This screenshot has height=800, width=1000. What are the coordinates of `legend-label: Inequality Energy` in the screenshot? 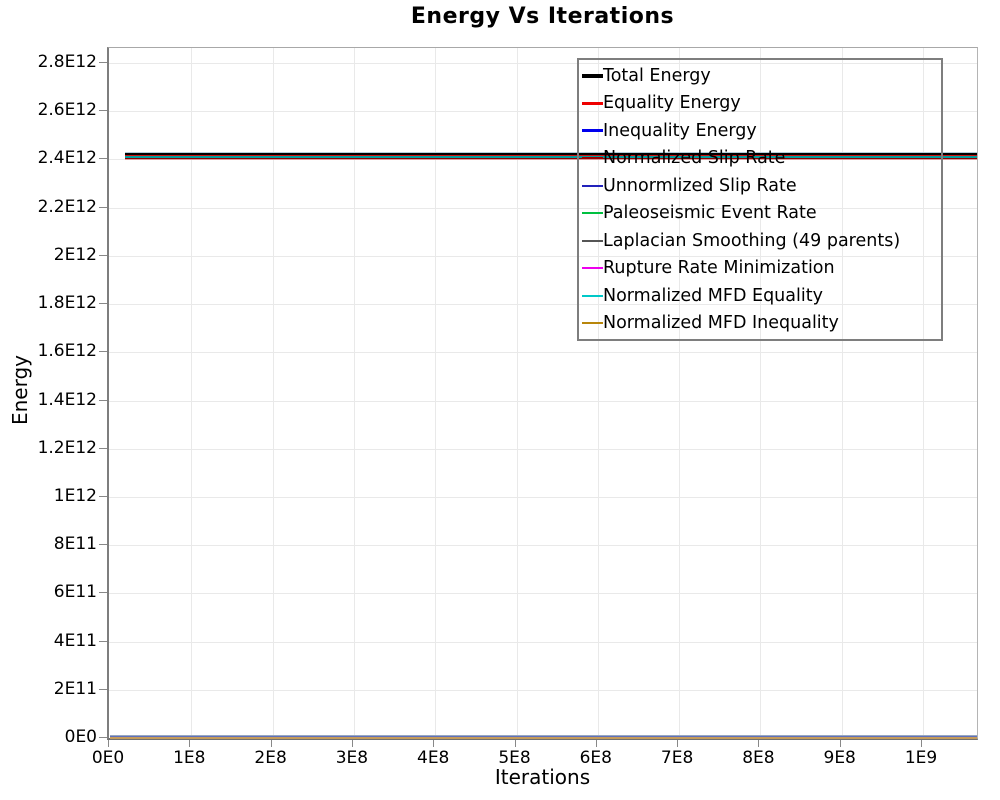 It's located at (680, 130).